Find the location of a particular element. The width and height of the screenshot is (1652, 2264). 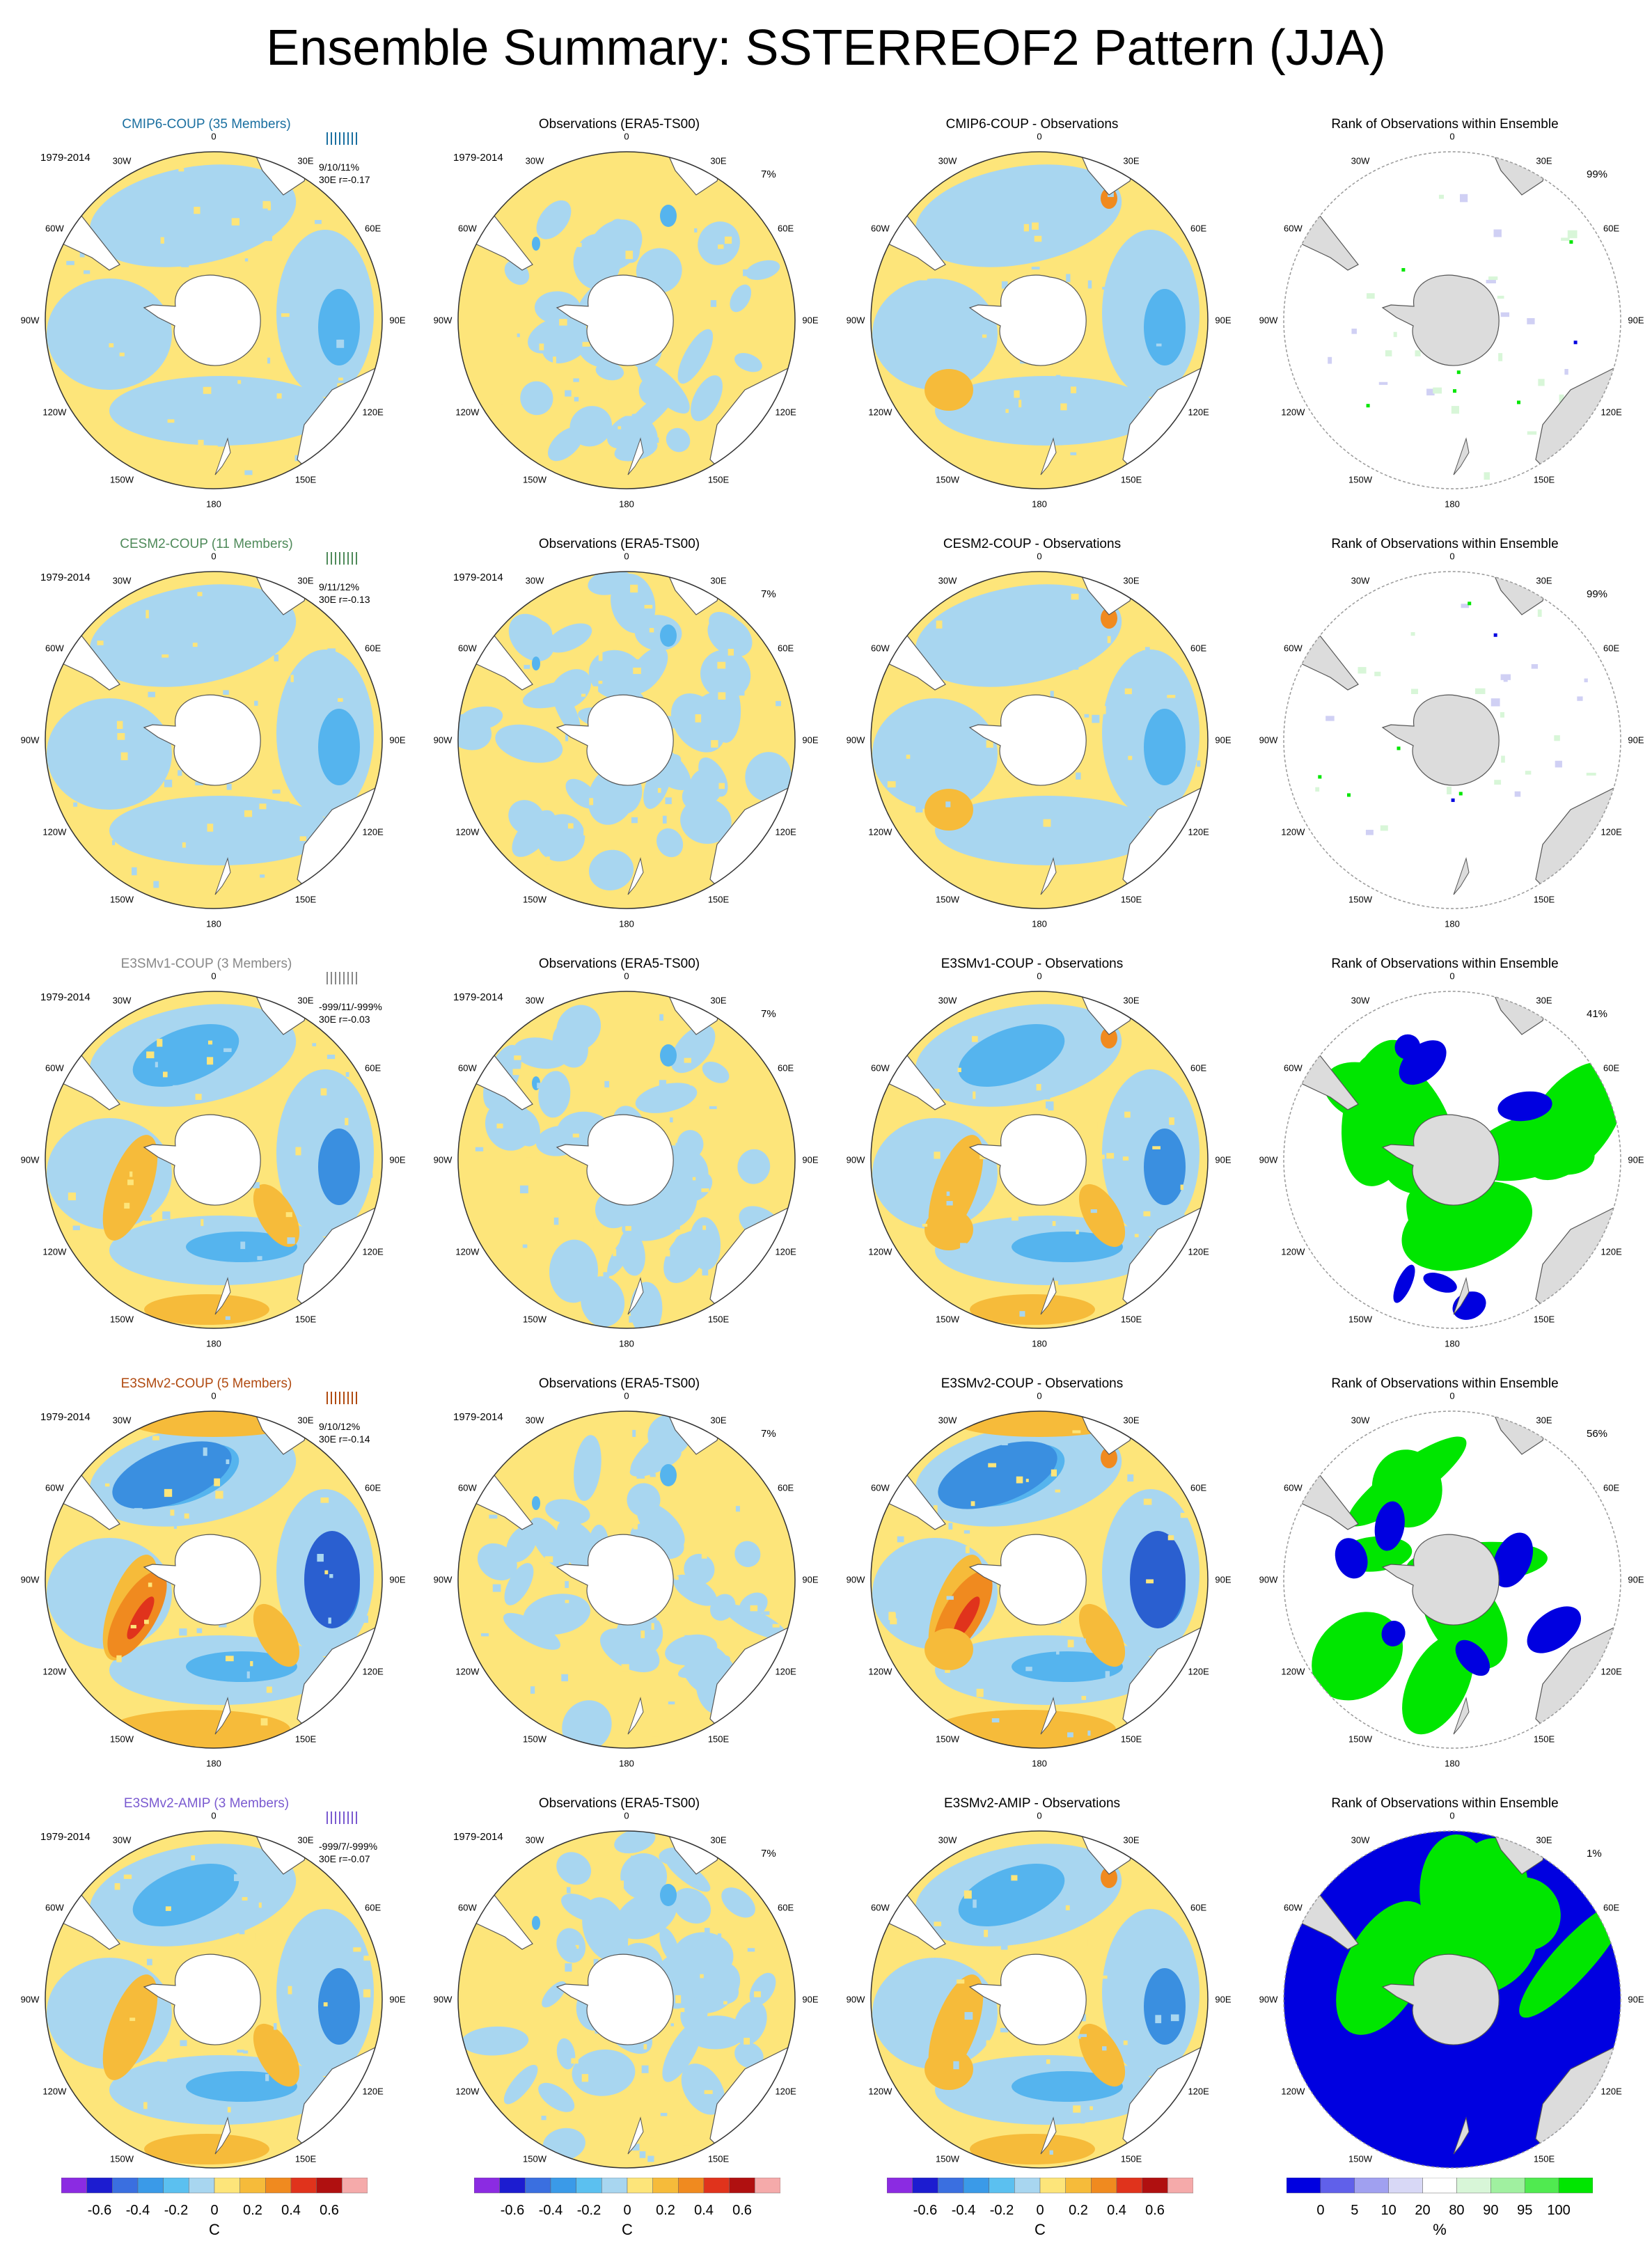

percent-label: 56% is located at coordinates (1597, 1434).